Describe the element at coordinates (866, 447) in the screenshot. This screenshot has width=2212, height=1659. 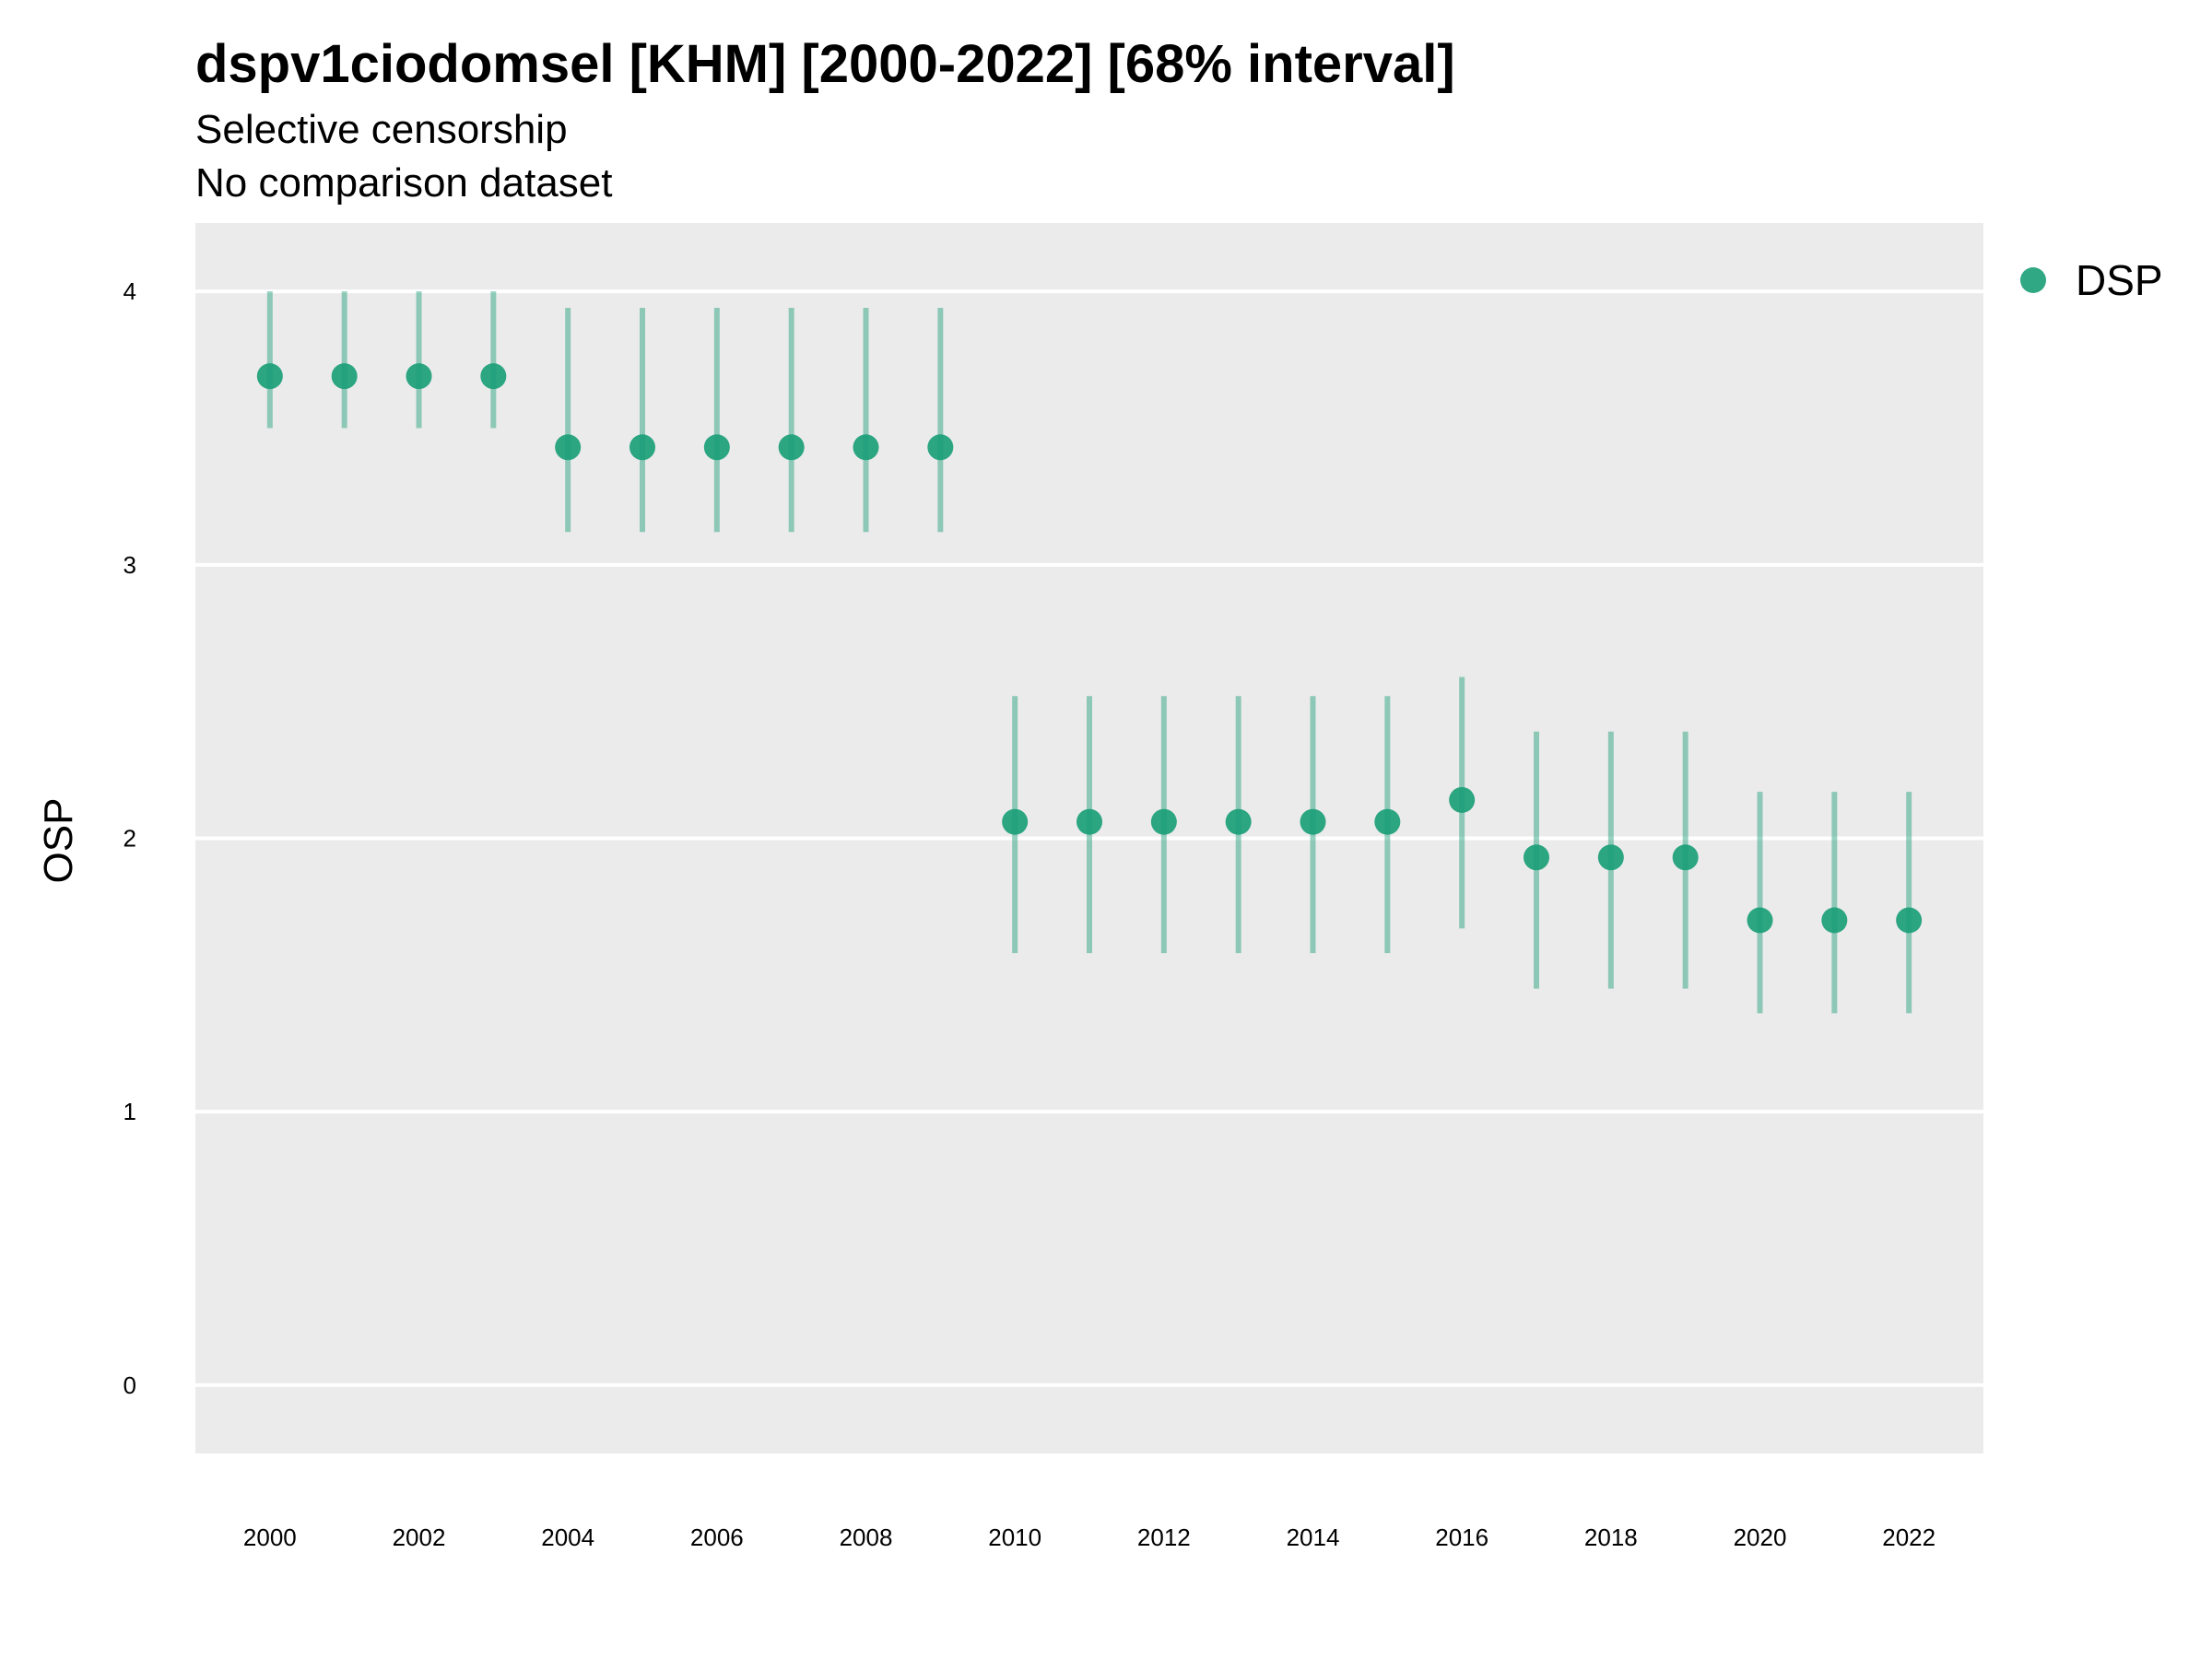
I see `point-2008` at that location.